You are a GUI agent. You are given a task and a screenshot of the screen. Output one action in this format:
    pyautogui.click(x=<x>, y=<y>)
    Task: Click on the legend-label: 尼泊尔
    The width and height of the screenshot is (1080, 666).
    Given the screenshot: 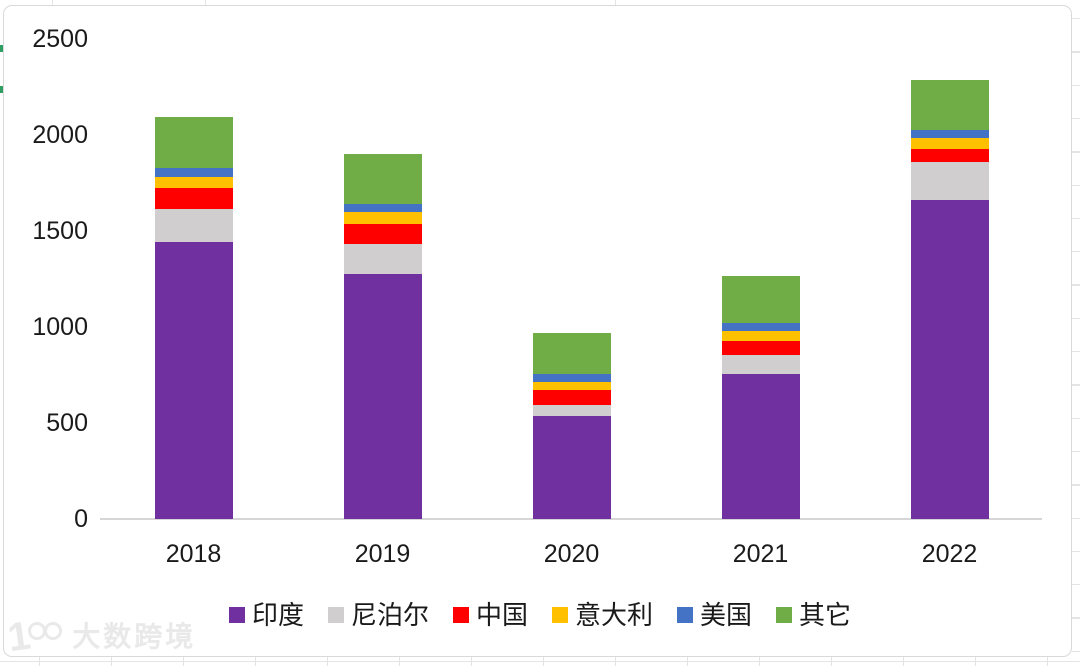 What is the action you would take?
    pyautogui.click(x=389, y=615)
    